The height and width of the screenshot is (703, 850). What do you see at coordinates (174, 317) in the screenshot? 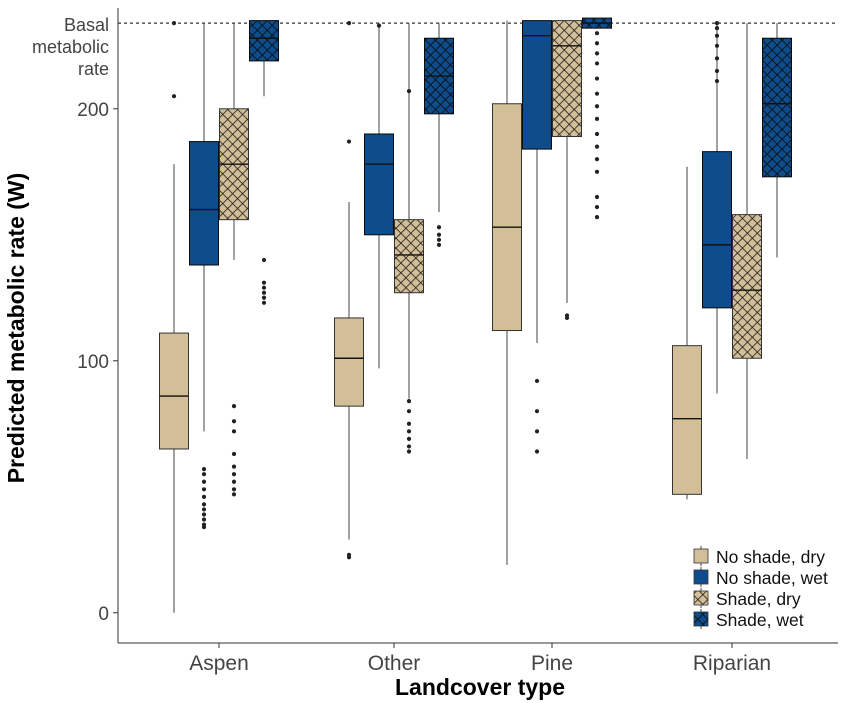
I see `box-aspen-no-shade-dry` at bounding box center [174, 317].